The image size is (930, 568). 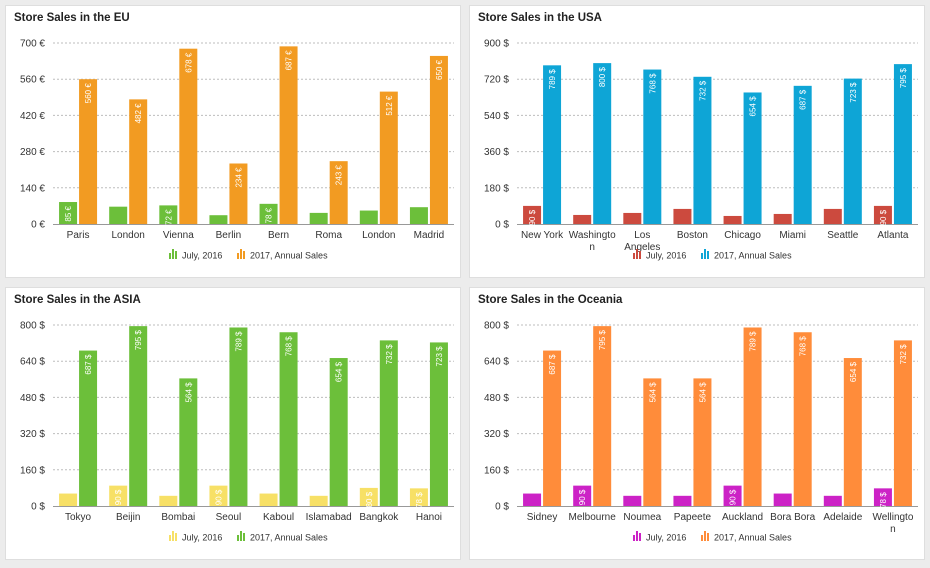 What do you see at coordinates (389, 354) in the screenshot?
I see `data-label: 732 $` at bounding box center [389, 354].